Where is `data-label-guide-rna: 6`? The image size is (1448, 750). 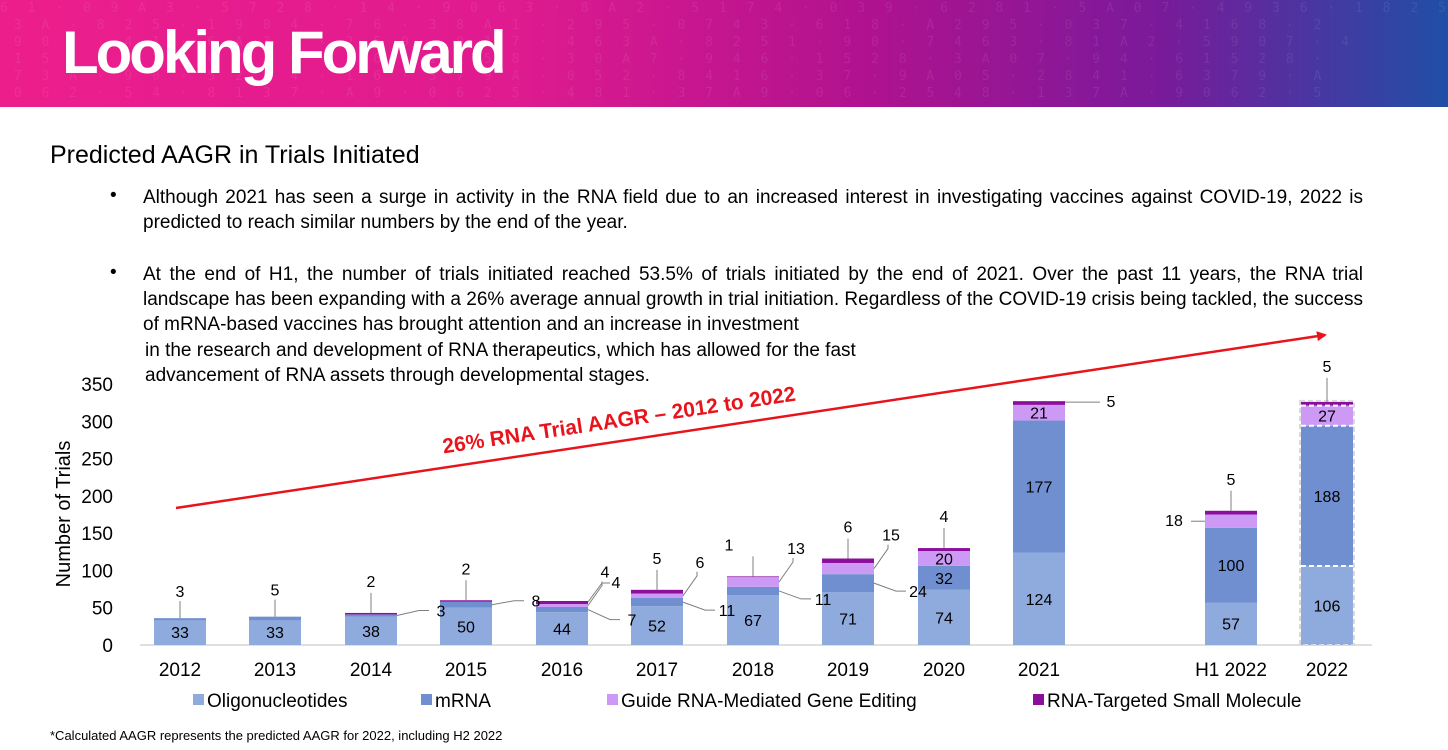 data-label-guide-rna: 6 is located at coordinates (700, 563).